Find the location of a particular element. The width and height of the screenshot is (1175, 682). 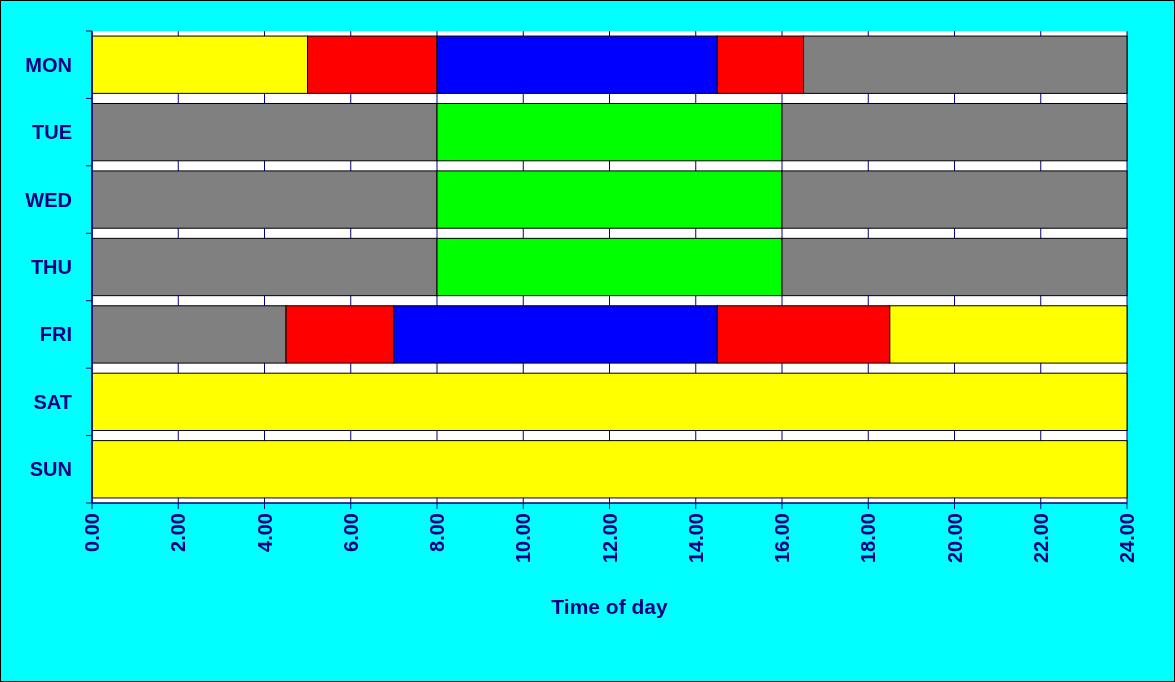

y-tick-label: WED is located at coordinates (48, 199).